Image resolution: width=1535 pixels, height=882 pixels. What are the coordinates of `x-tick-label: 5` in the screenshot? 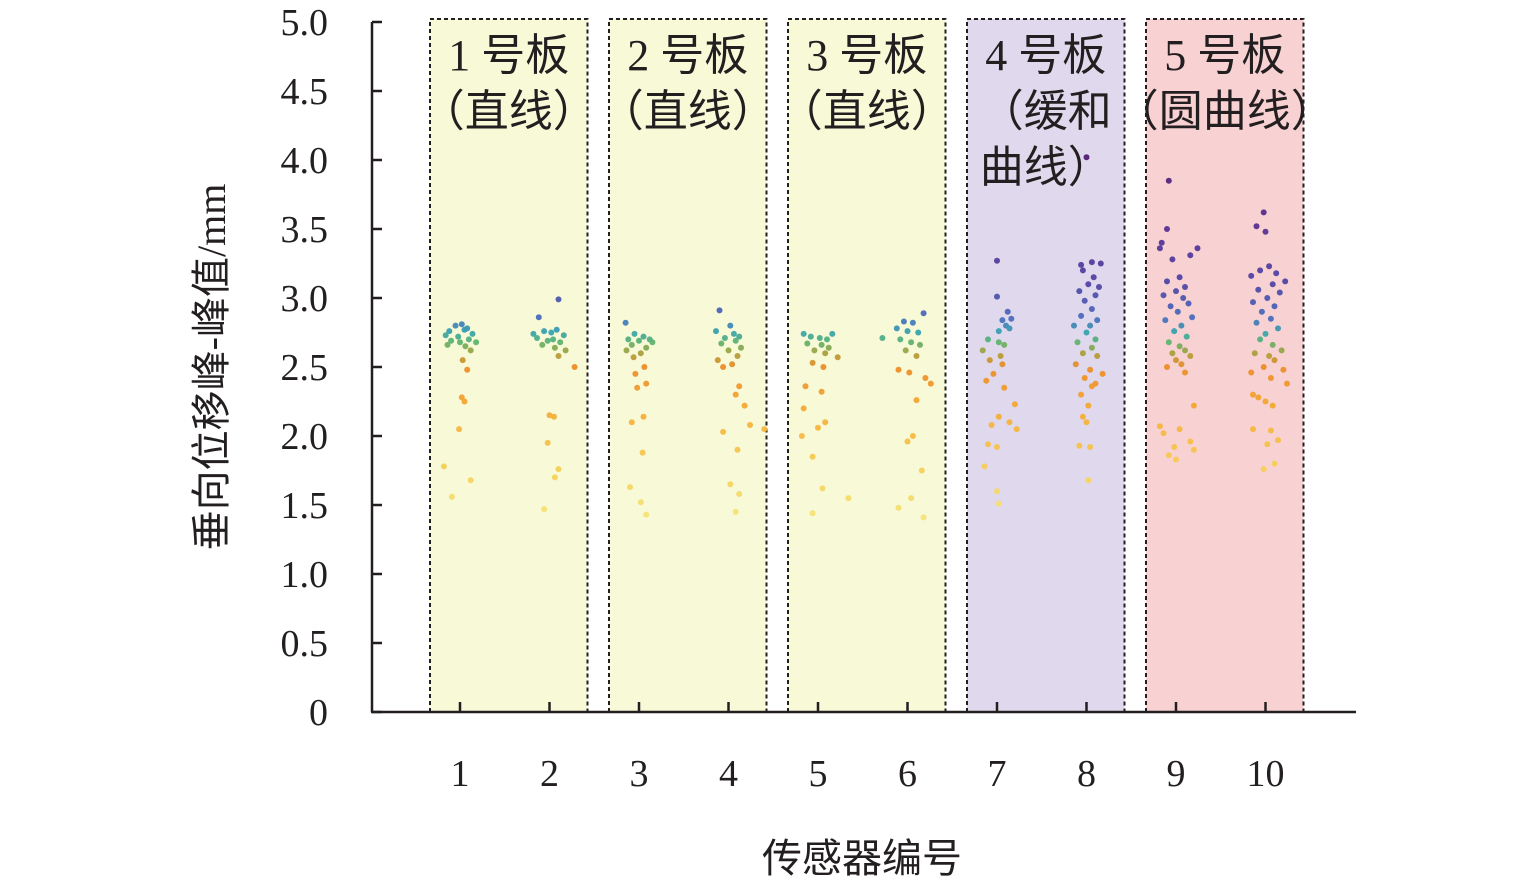 It's located at (818, 774).